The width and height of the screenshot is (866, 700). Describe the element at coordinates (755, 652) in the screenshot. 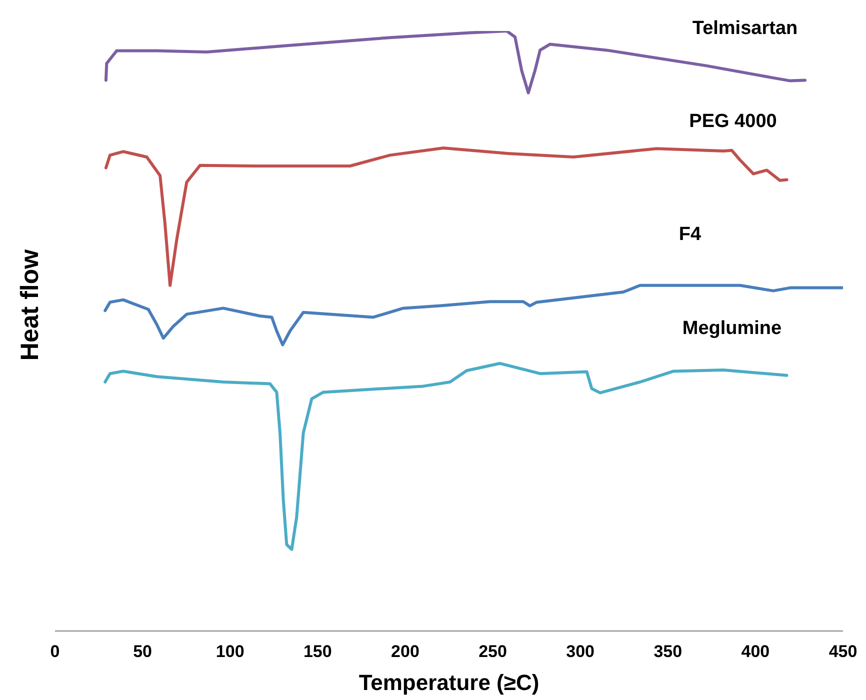

I see `x-tick-label: 400` at that location.